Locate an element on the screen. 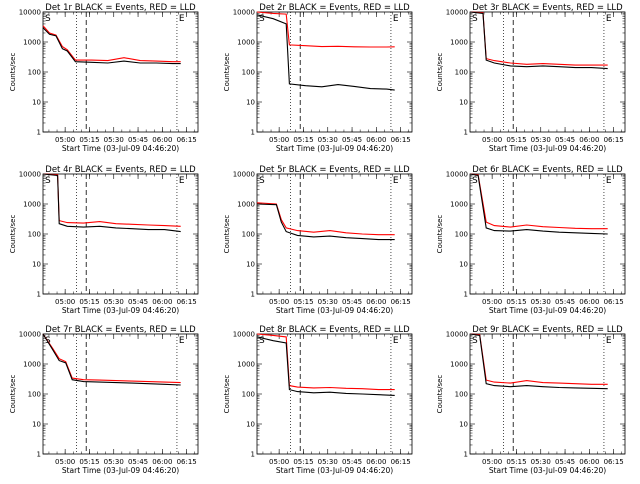  panel-title: Det 7r BLACK = Events, RED = LLD is located at coordinates (120, 330).